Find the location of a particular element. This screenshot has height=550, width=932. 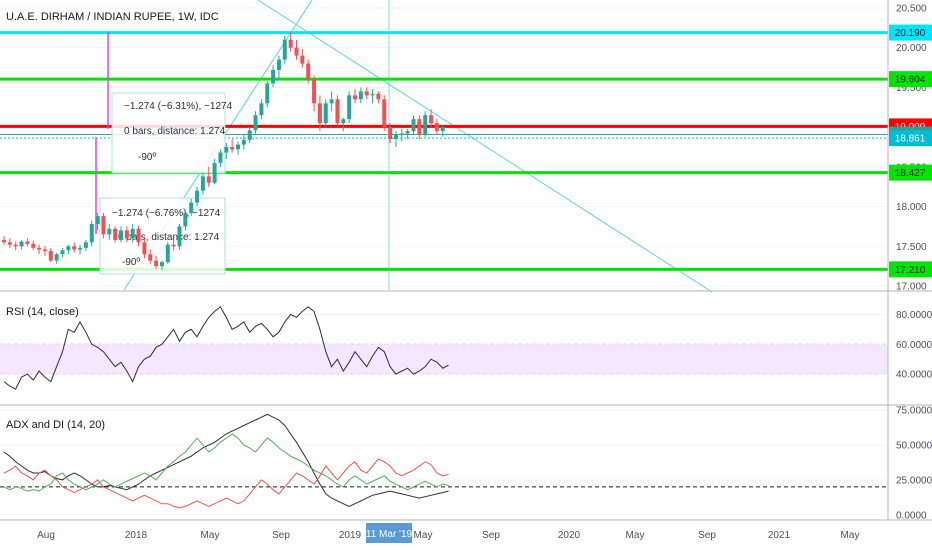

adx-tick-label: 25.0000 is located at coordinates (914, 480).